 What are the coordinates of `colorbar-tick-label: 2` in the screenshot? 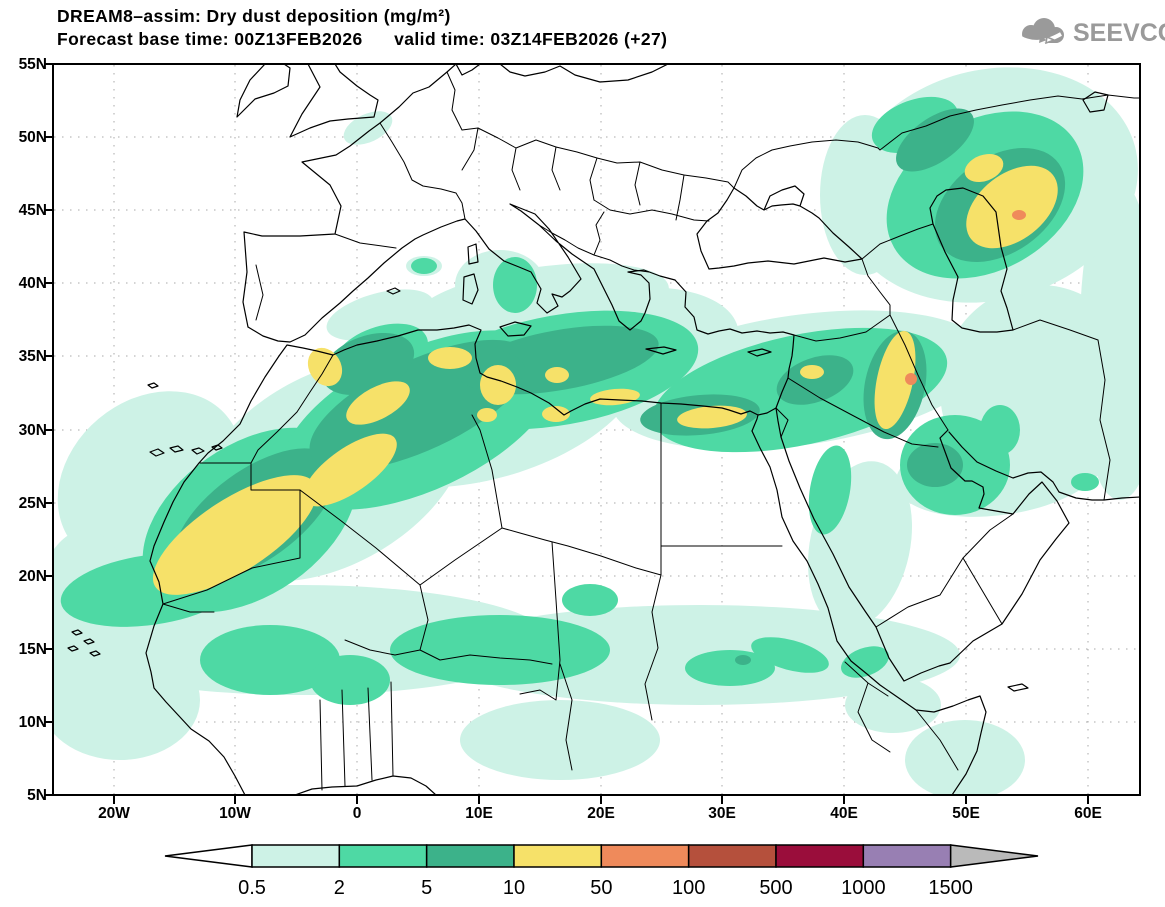 It's located at (339, 888).